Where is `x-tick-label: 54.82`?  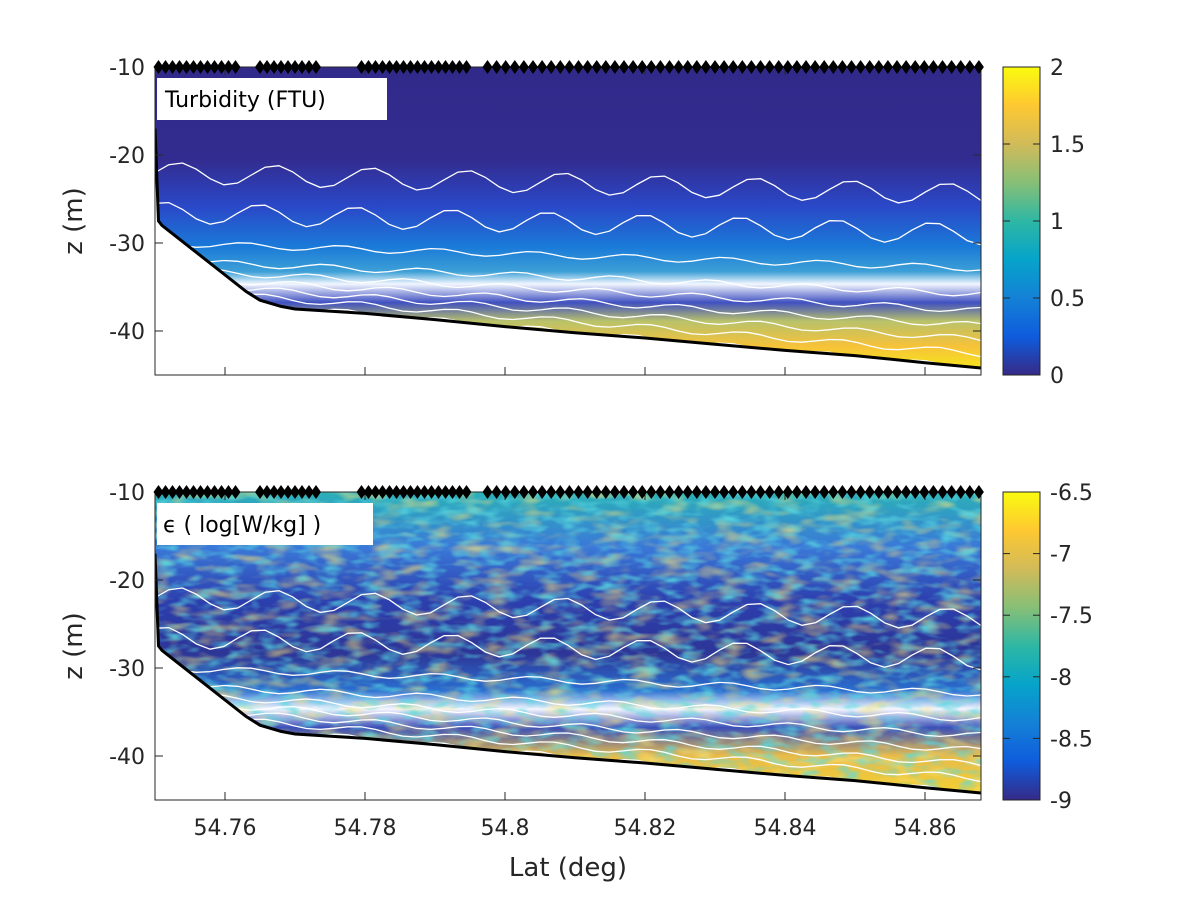
x-tick-label: 54.82 is located at coordinates (645, 828).